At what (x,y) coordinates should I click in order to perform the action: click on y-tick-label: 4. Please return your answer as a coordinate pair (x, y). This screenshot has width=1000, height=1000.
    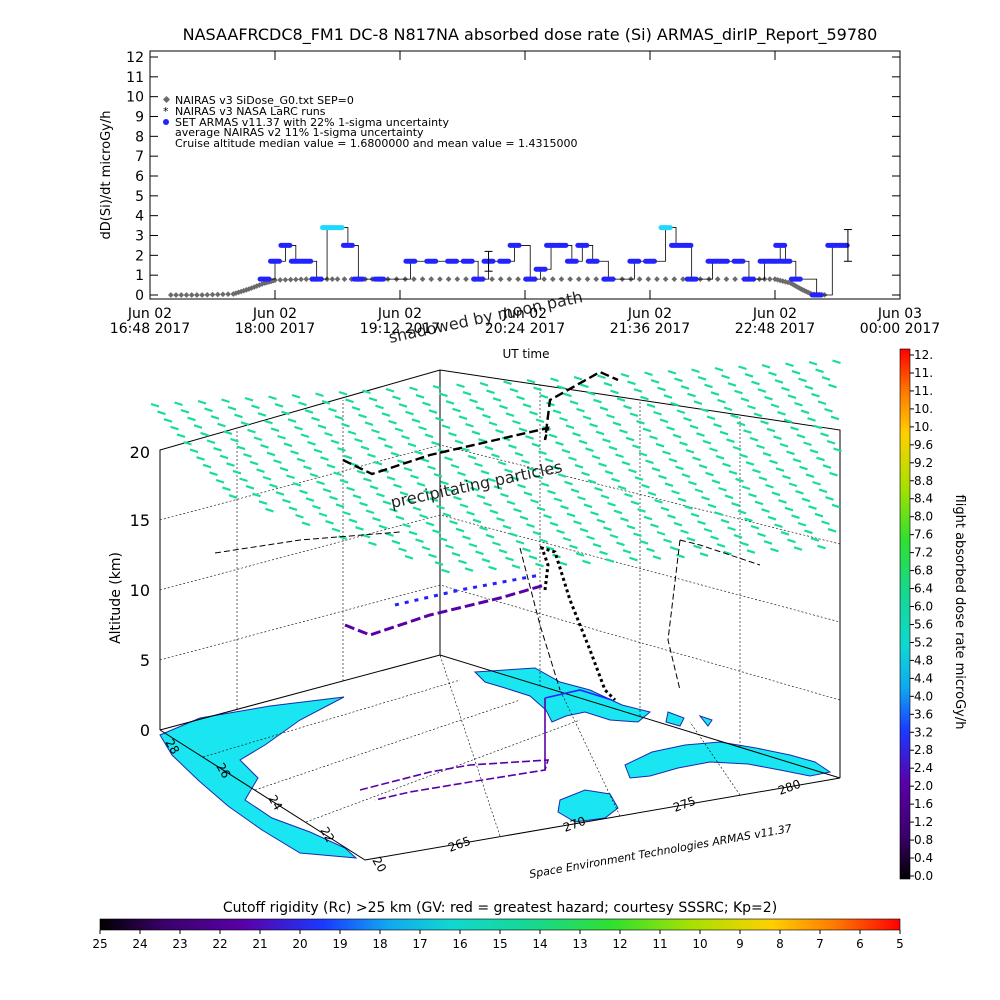
    Looking at the image, I should click on (139, 217).